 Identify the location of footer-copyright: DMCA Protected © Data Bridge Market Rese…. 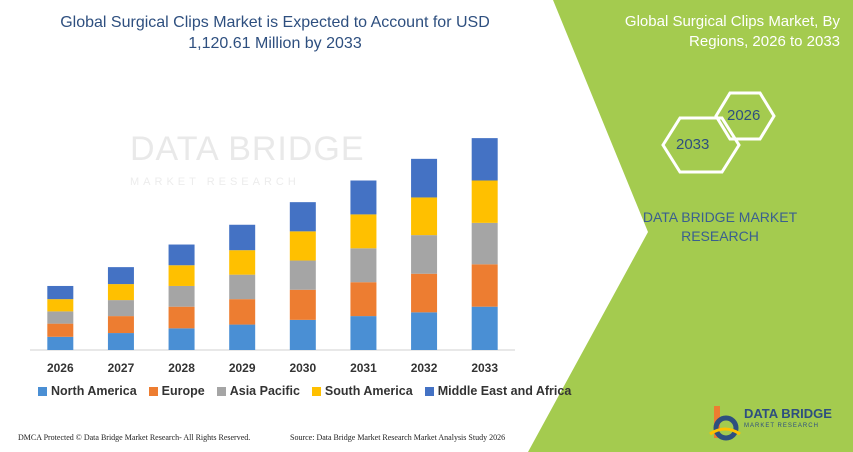
(134, 437).